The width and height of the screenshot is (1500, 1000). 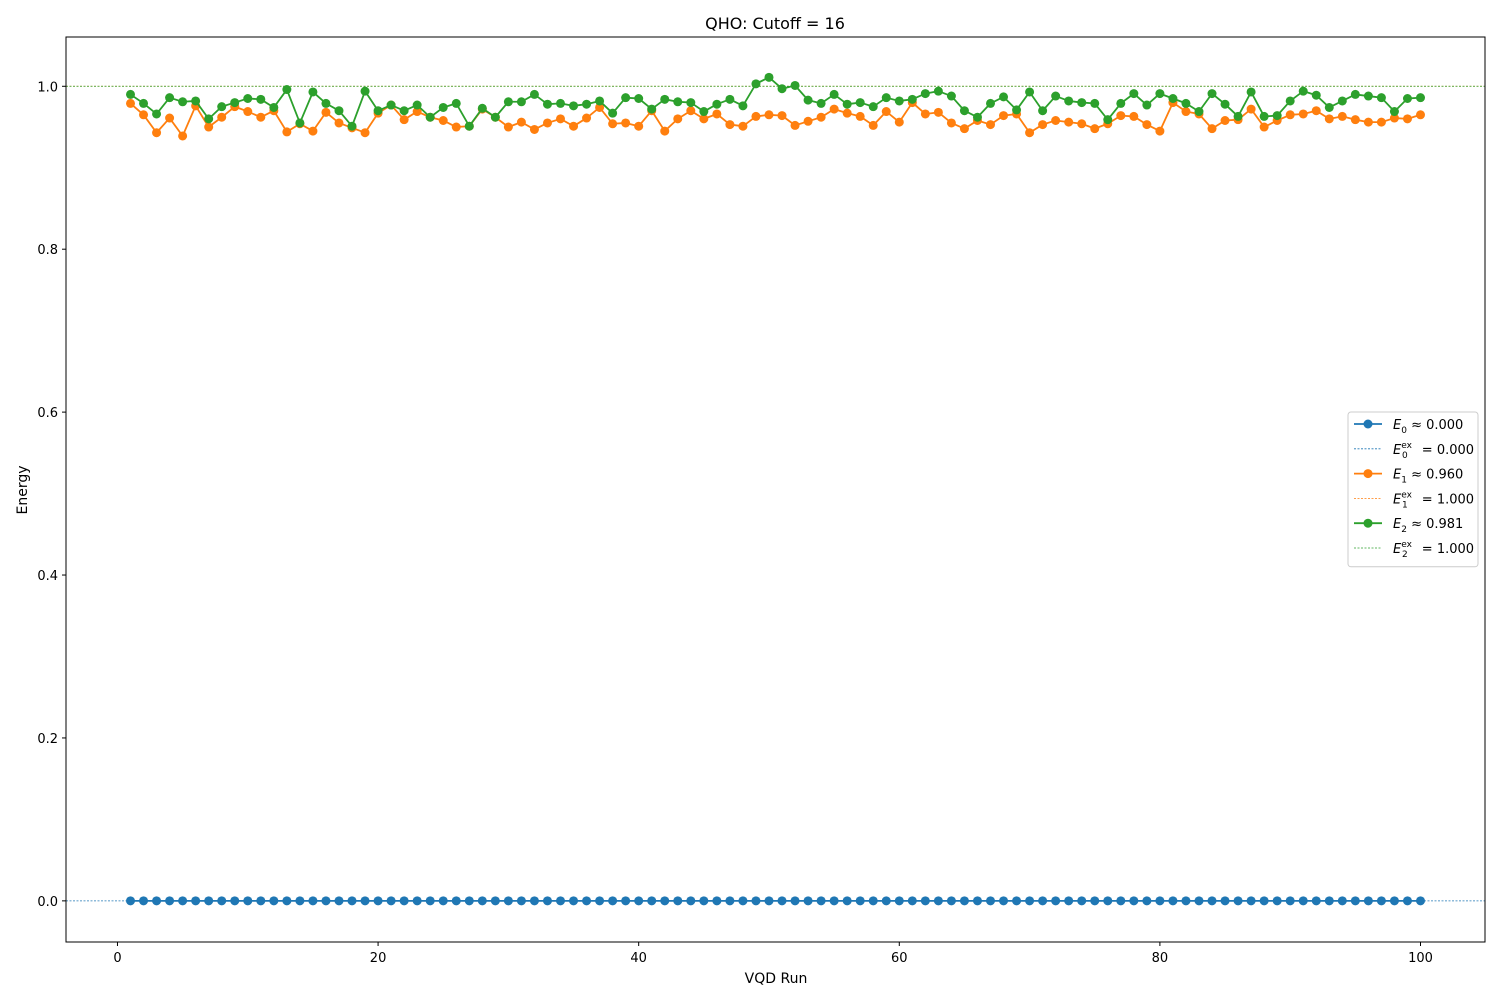 I want to click on legend-item-e2-exact: Eex 2 = 1.000, so click(x=1414, y=550).